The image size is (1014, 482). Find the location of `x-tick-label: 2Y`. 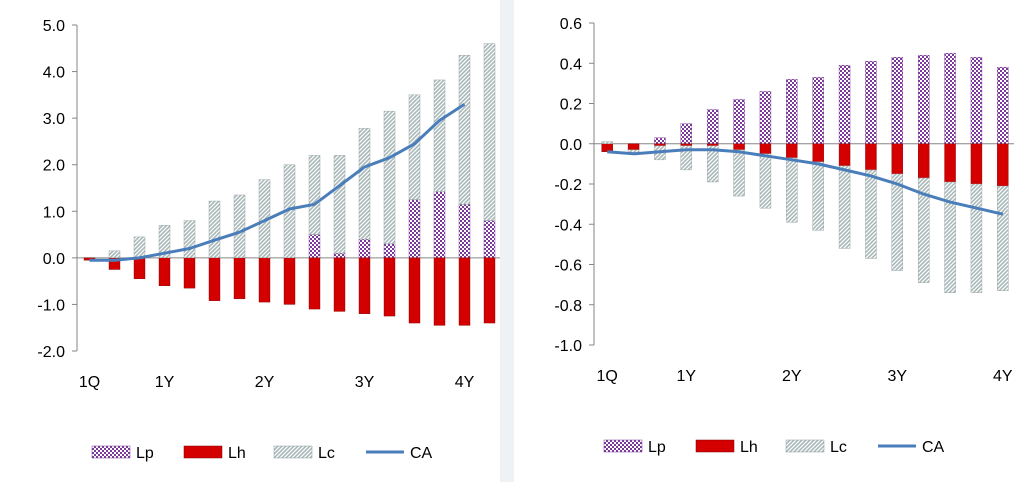

x-tick-label: 2Y is located at coordinates (265, 382).